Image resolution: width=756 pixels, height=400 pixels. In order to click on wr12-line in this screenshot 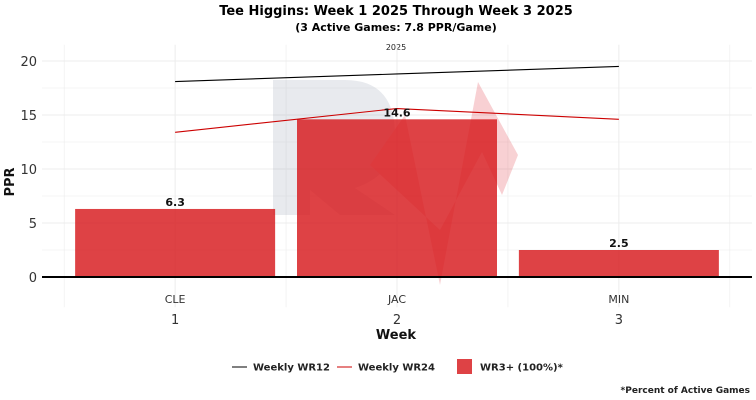, I will do `click(397, 74)`.